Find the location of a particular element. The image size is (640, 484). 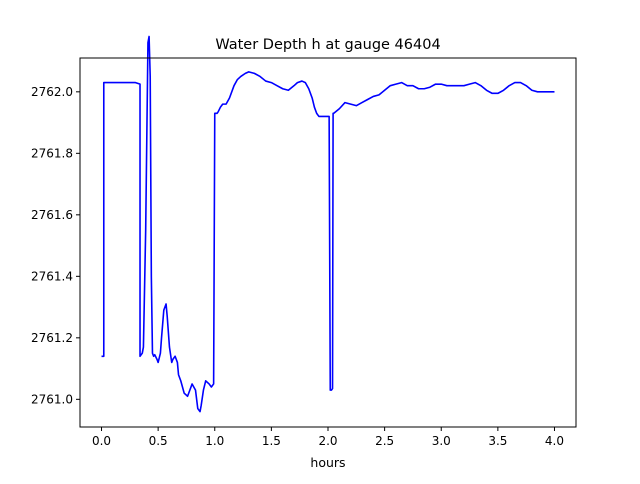

x-tick-label: 2.5 is located at coordinates (384, 441).